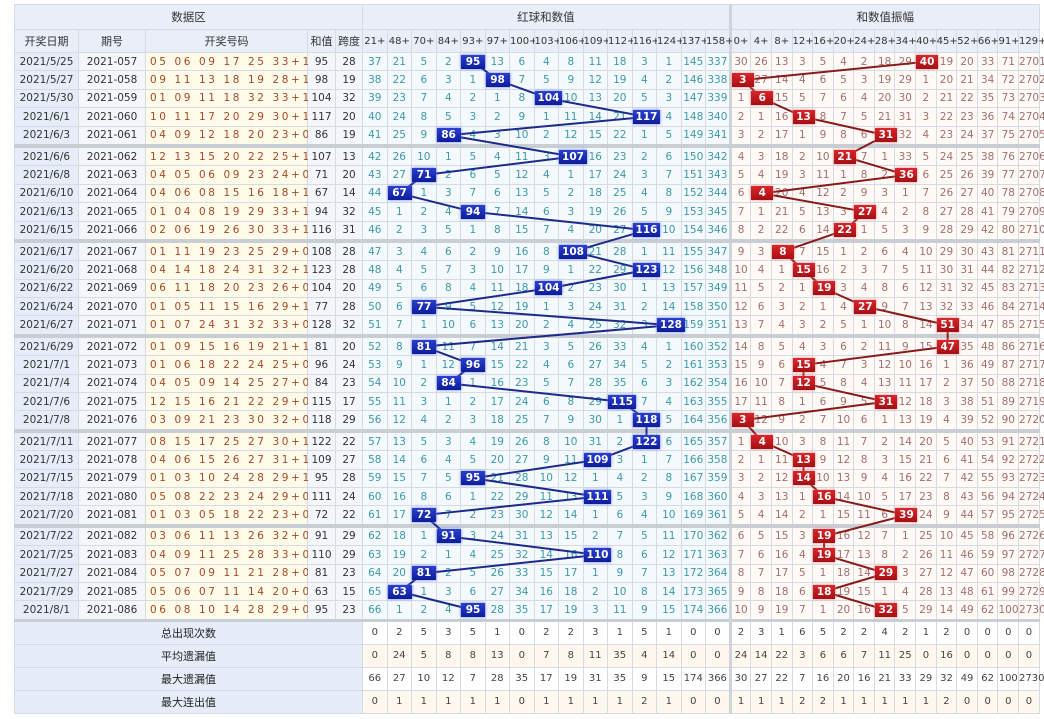 The image size is (1044, 719). What do you see at coordinates (231, 460) in the screenshot?
I see `winning-numbers: 04 06 15 26 27 31+12` at bounding box center [231, 460].